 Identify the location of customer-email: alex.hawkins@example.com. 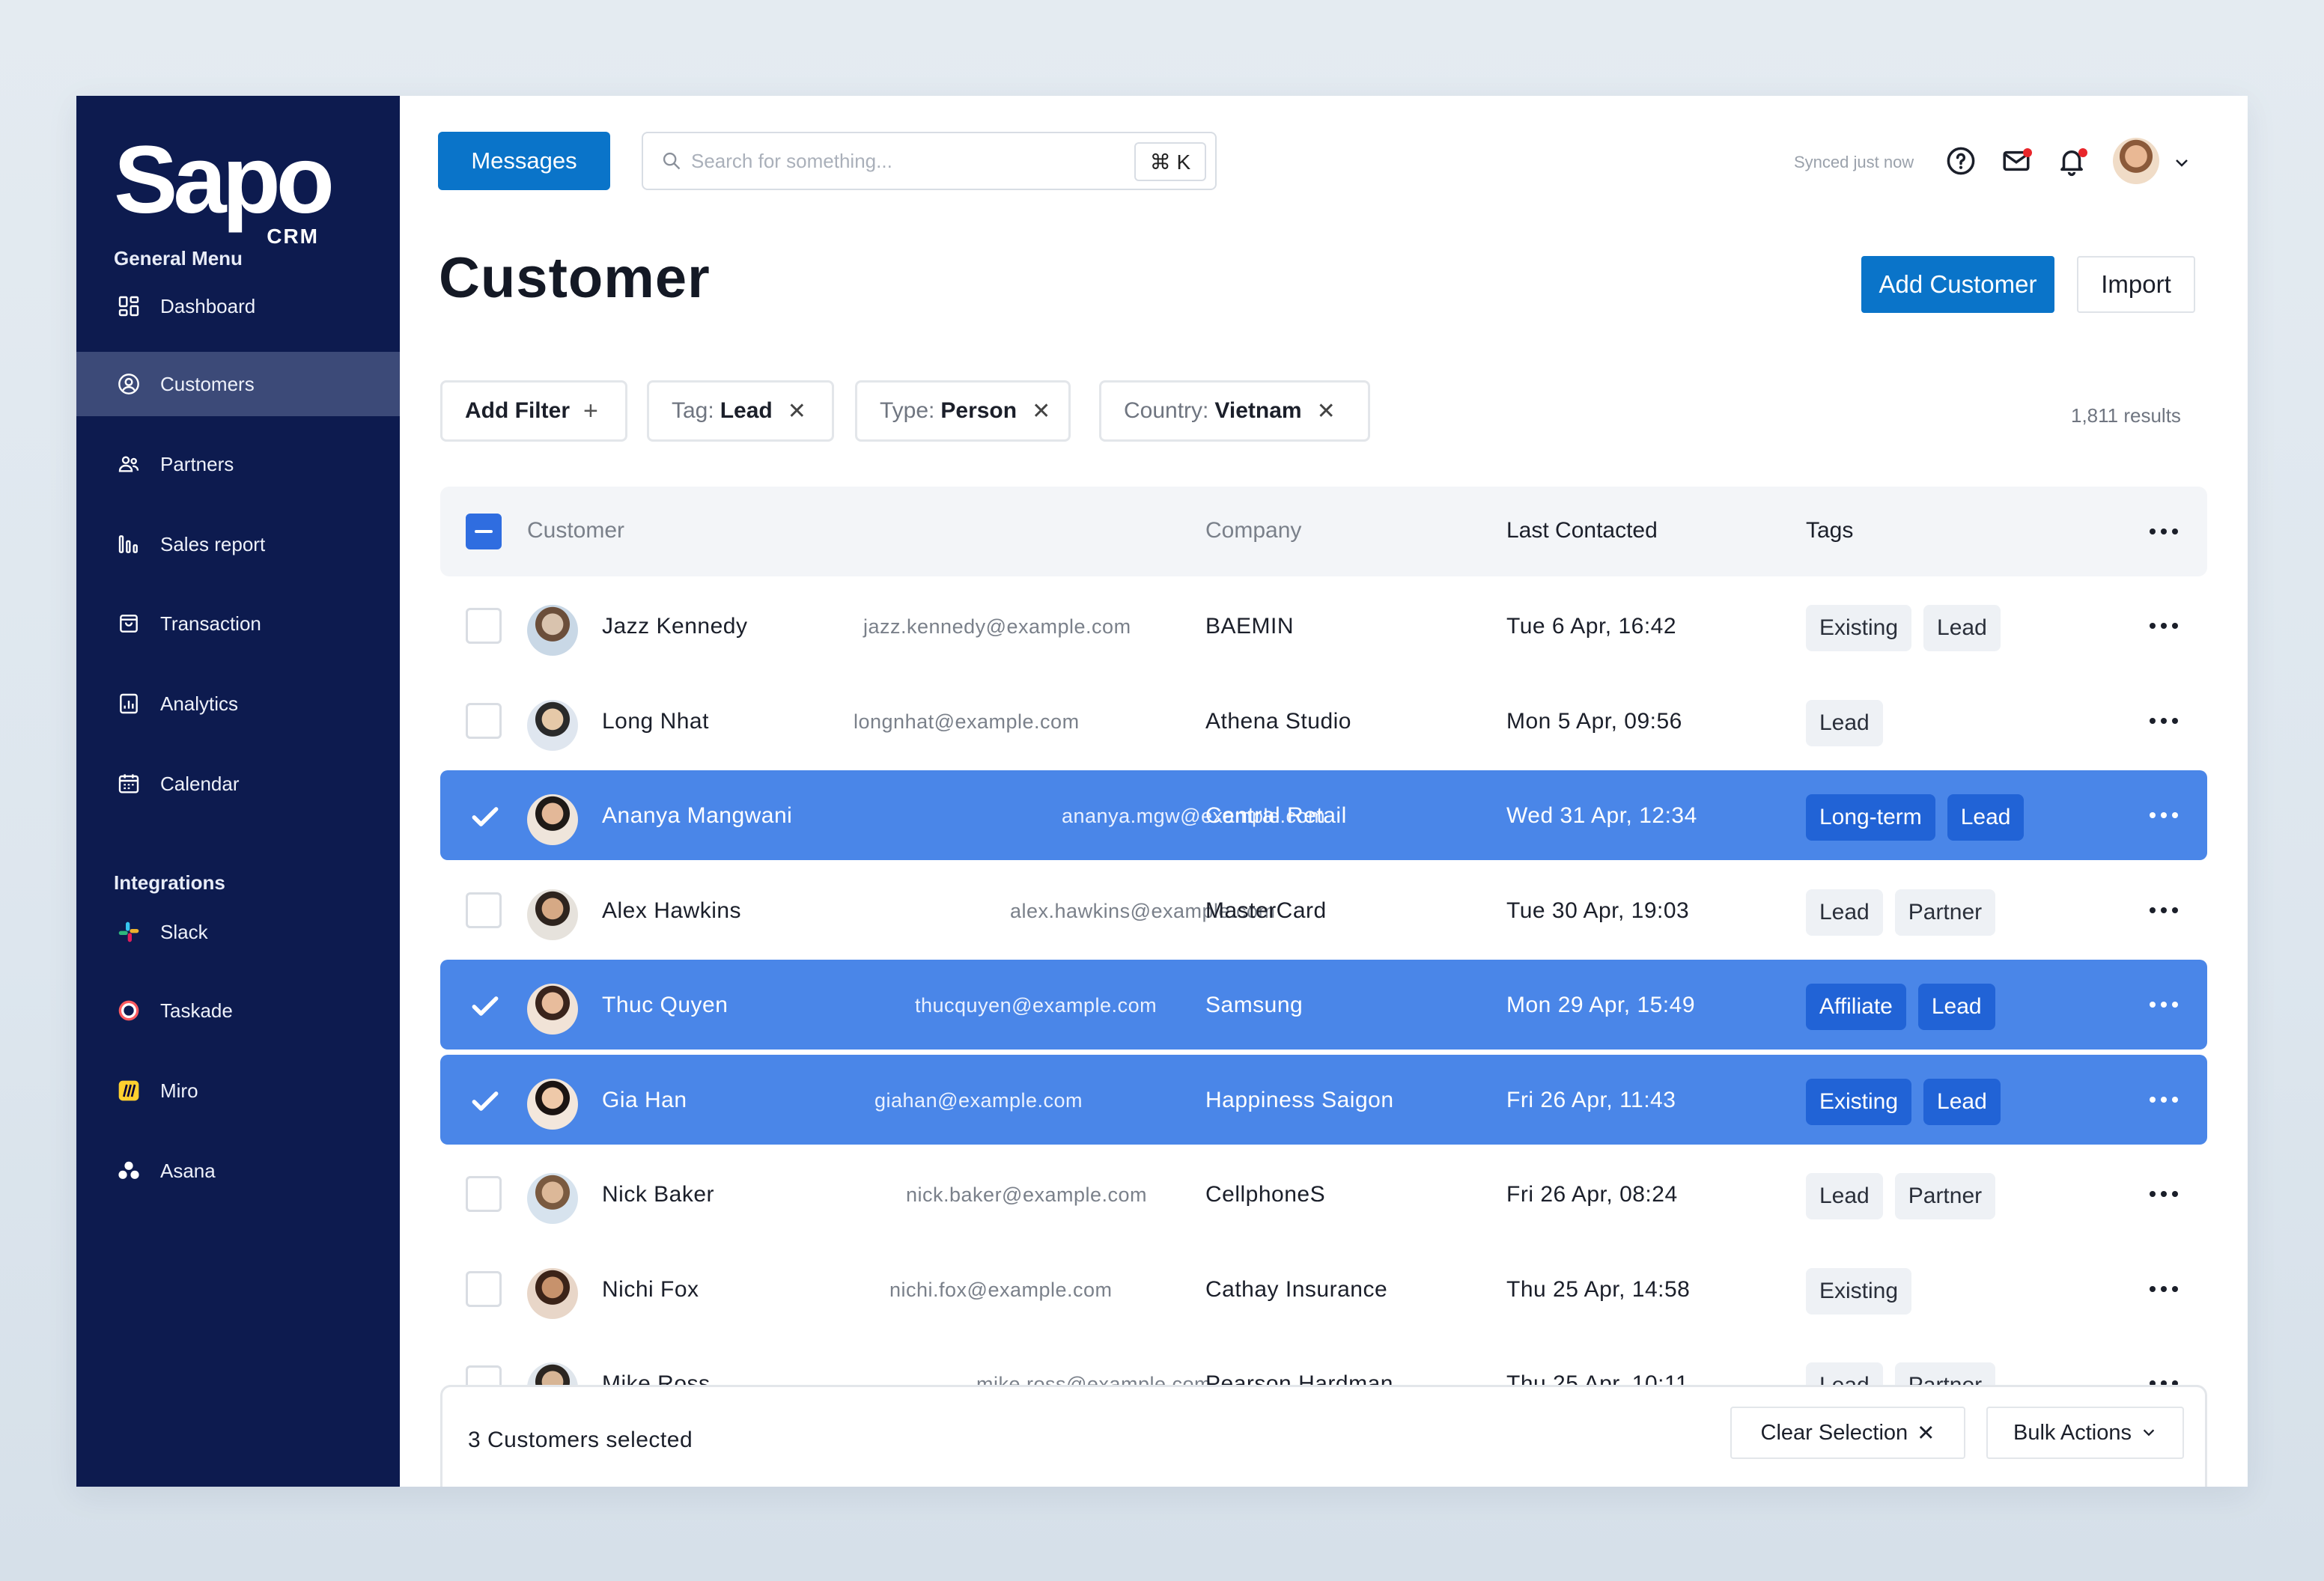
(1143, 910).